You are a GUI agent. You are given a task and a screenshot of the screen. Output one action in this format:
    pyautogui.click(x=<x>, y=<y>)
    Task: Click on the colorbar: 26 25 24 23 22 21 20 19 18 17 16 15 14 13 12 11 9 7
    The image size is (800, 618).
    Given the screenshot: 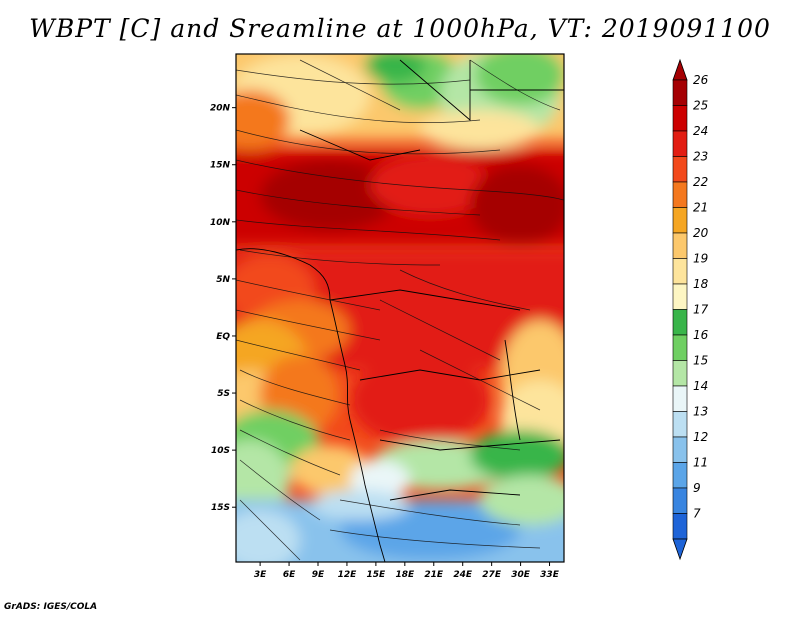 What is the action you would take?
    pyautogui.click(x=690, y=309)
    